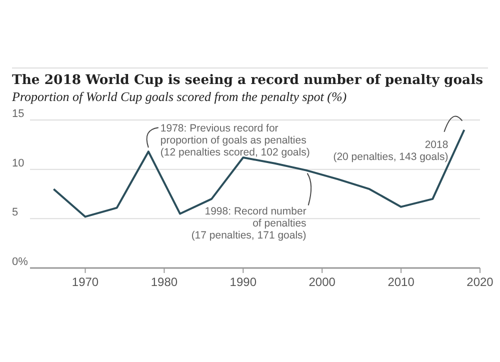  What do you see at coordinates (18, 163) in the screenshot?
I see `y-tick-label: 10` at bounding box center [18, 163].